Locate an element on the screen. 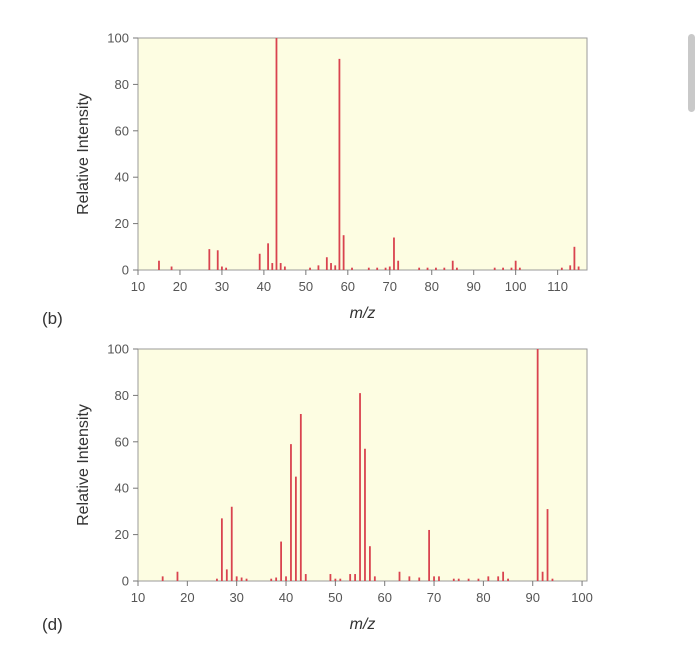 The width and height of the screenshot is (700, 646). panel-b-x-tick-label: 10 is located at coordinates (138, 286).